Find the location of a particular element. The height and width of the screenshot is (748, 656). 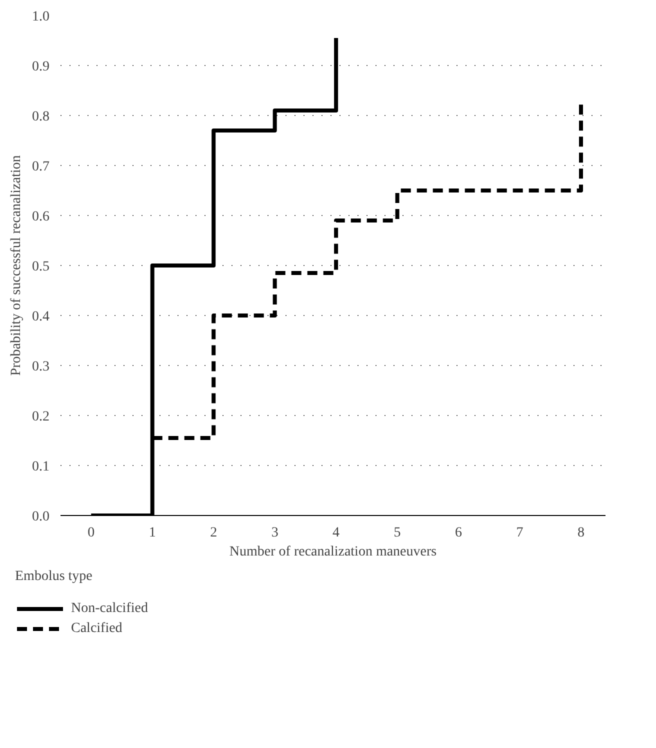

y-tick-label: 0.8 is located at coordinates (41, 117).